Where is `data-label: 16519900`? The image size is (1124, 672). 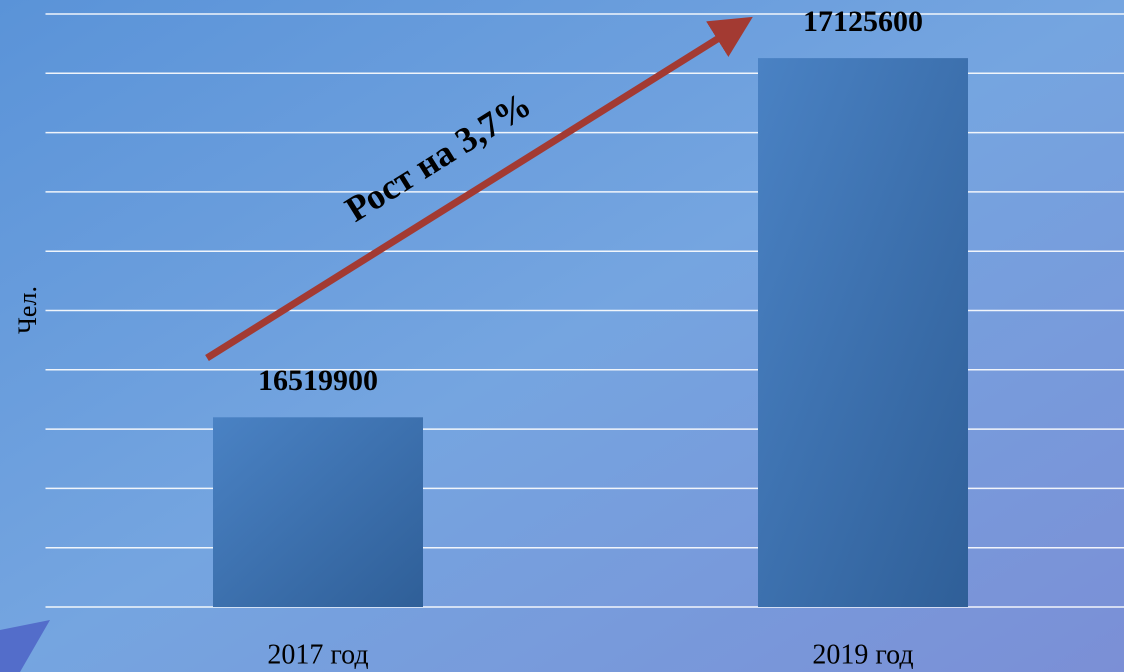
data-label: 16519900 is located at coordinates (318, 380).